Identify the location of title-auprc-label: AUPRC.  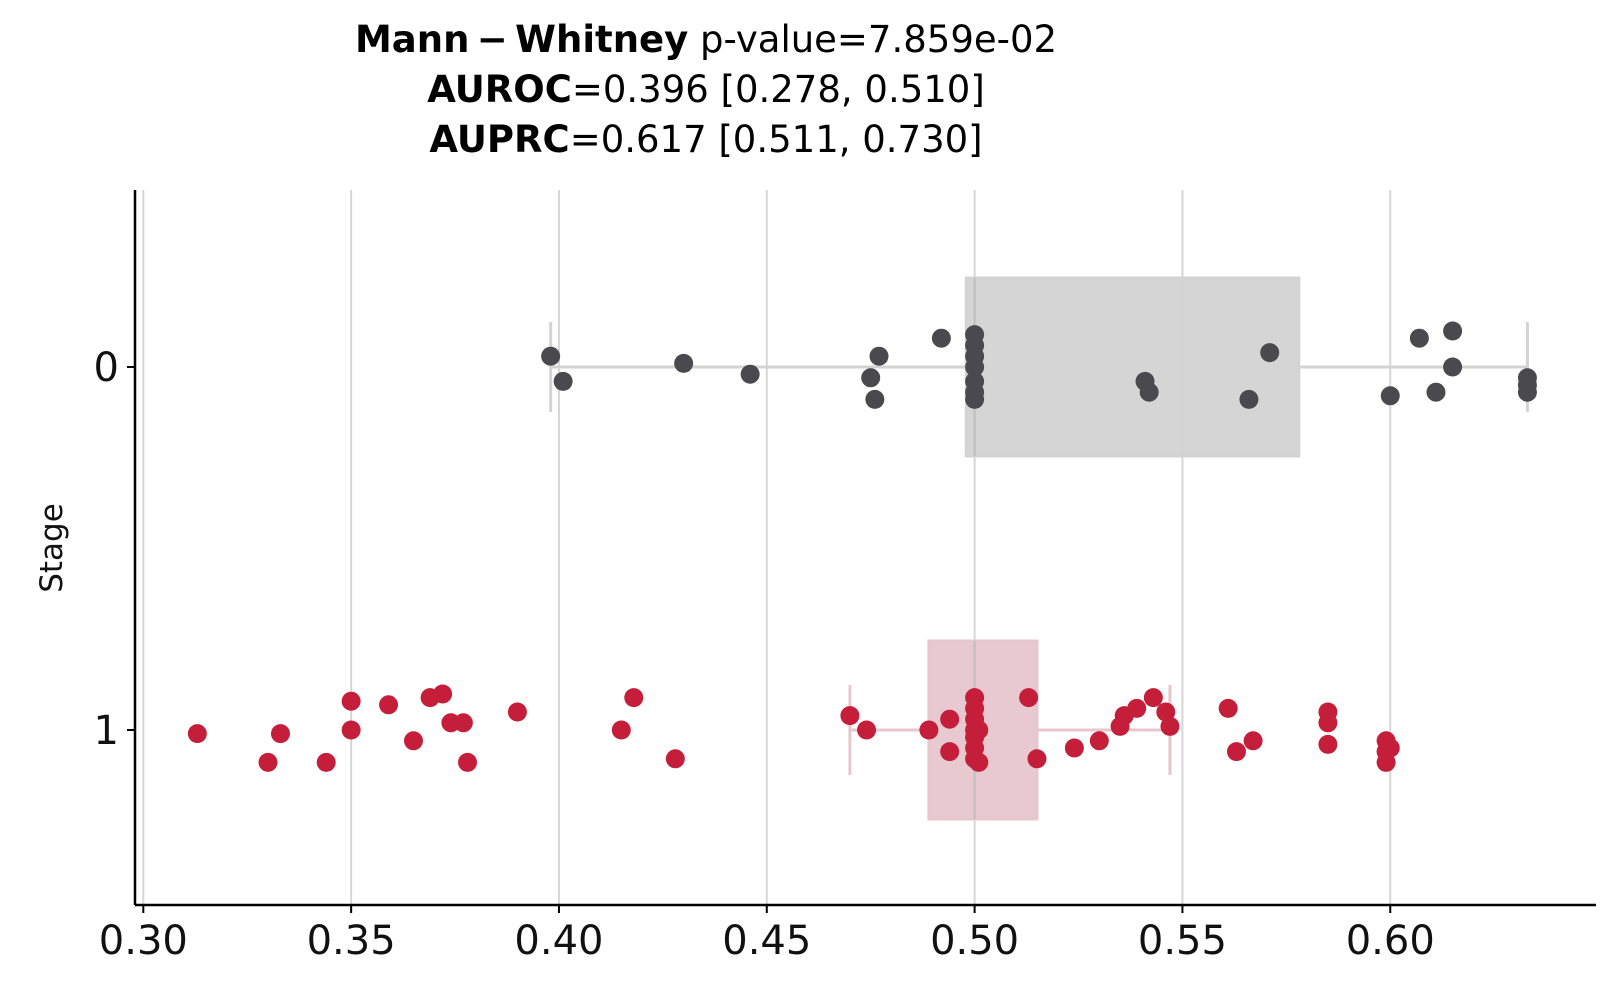
(499, 139).